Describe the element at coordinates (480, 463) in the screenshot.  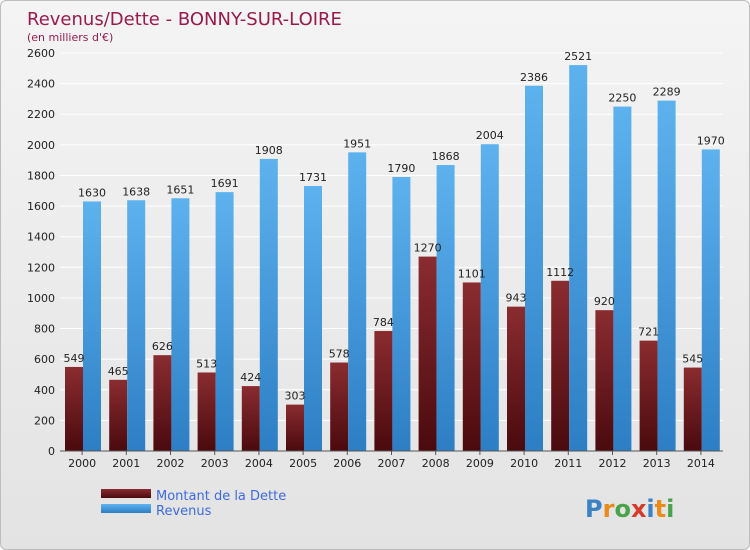
I see `x-tick-label: 2009` at that location.